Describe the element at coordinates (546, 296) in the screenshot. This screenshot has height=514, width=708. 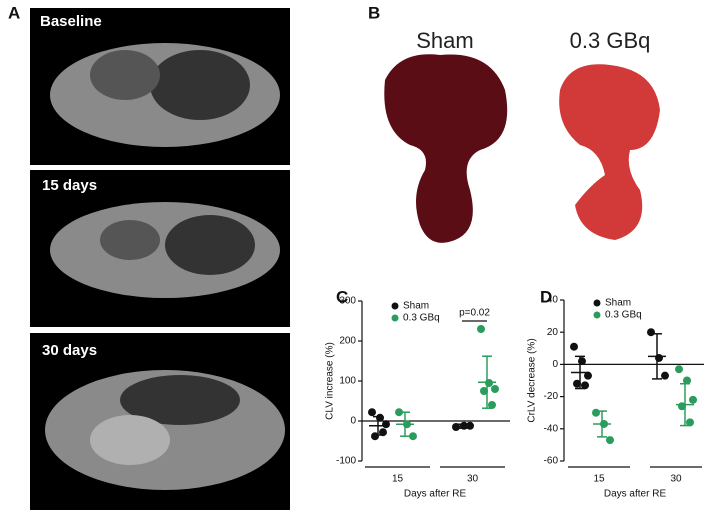
I see `panel-label: D` at that location.